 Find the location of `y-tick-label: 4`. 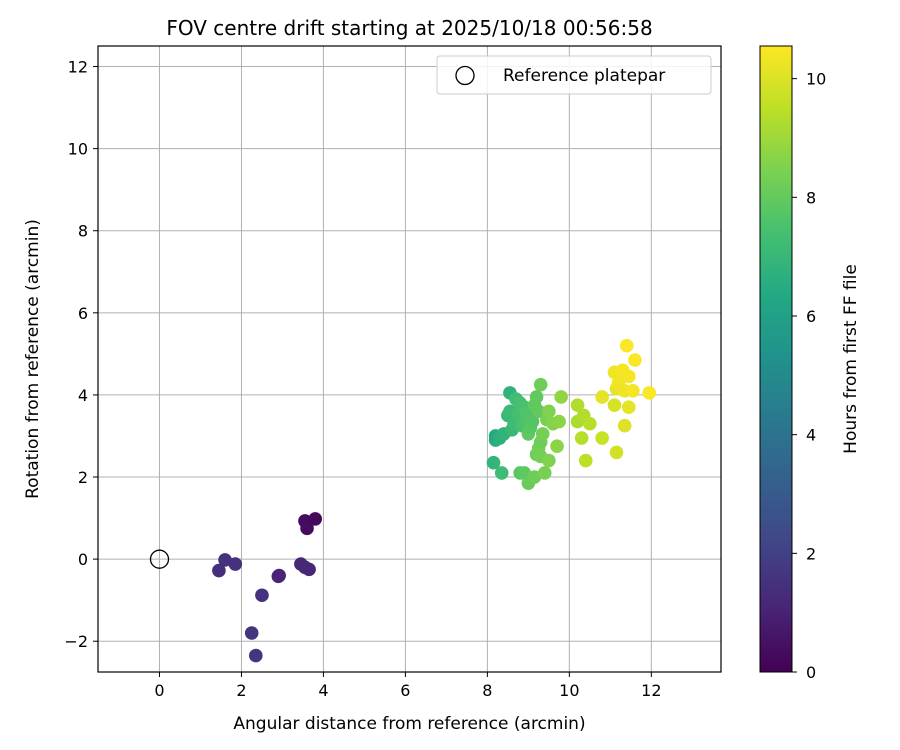

y-tick-label: 4 is located at coordinates (83, 395).